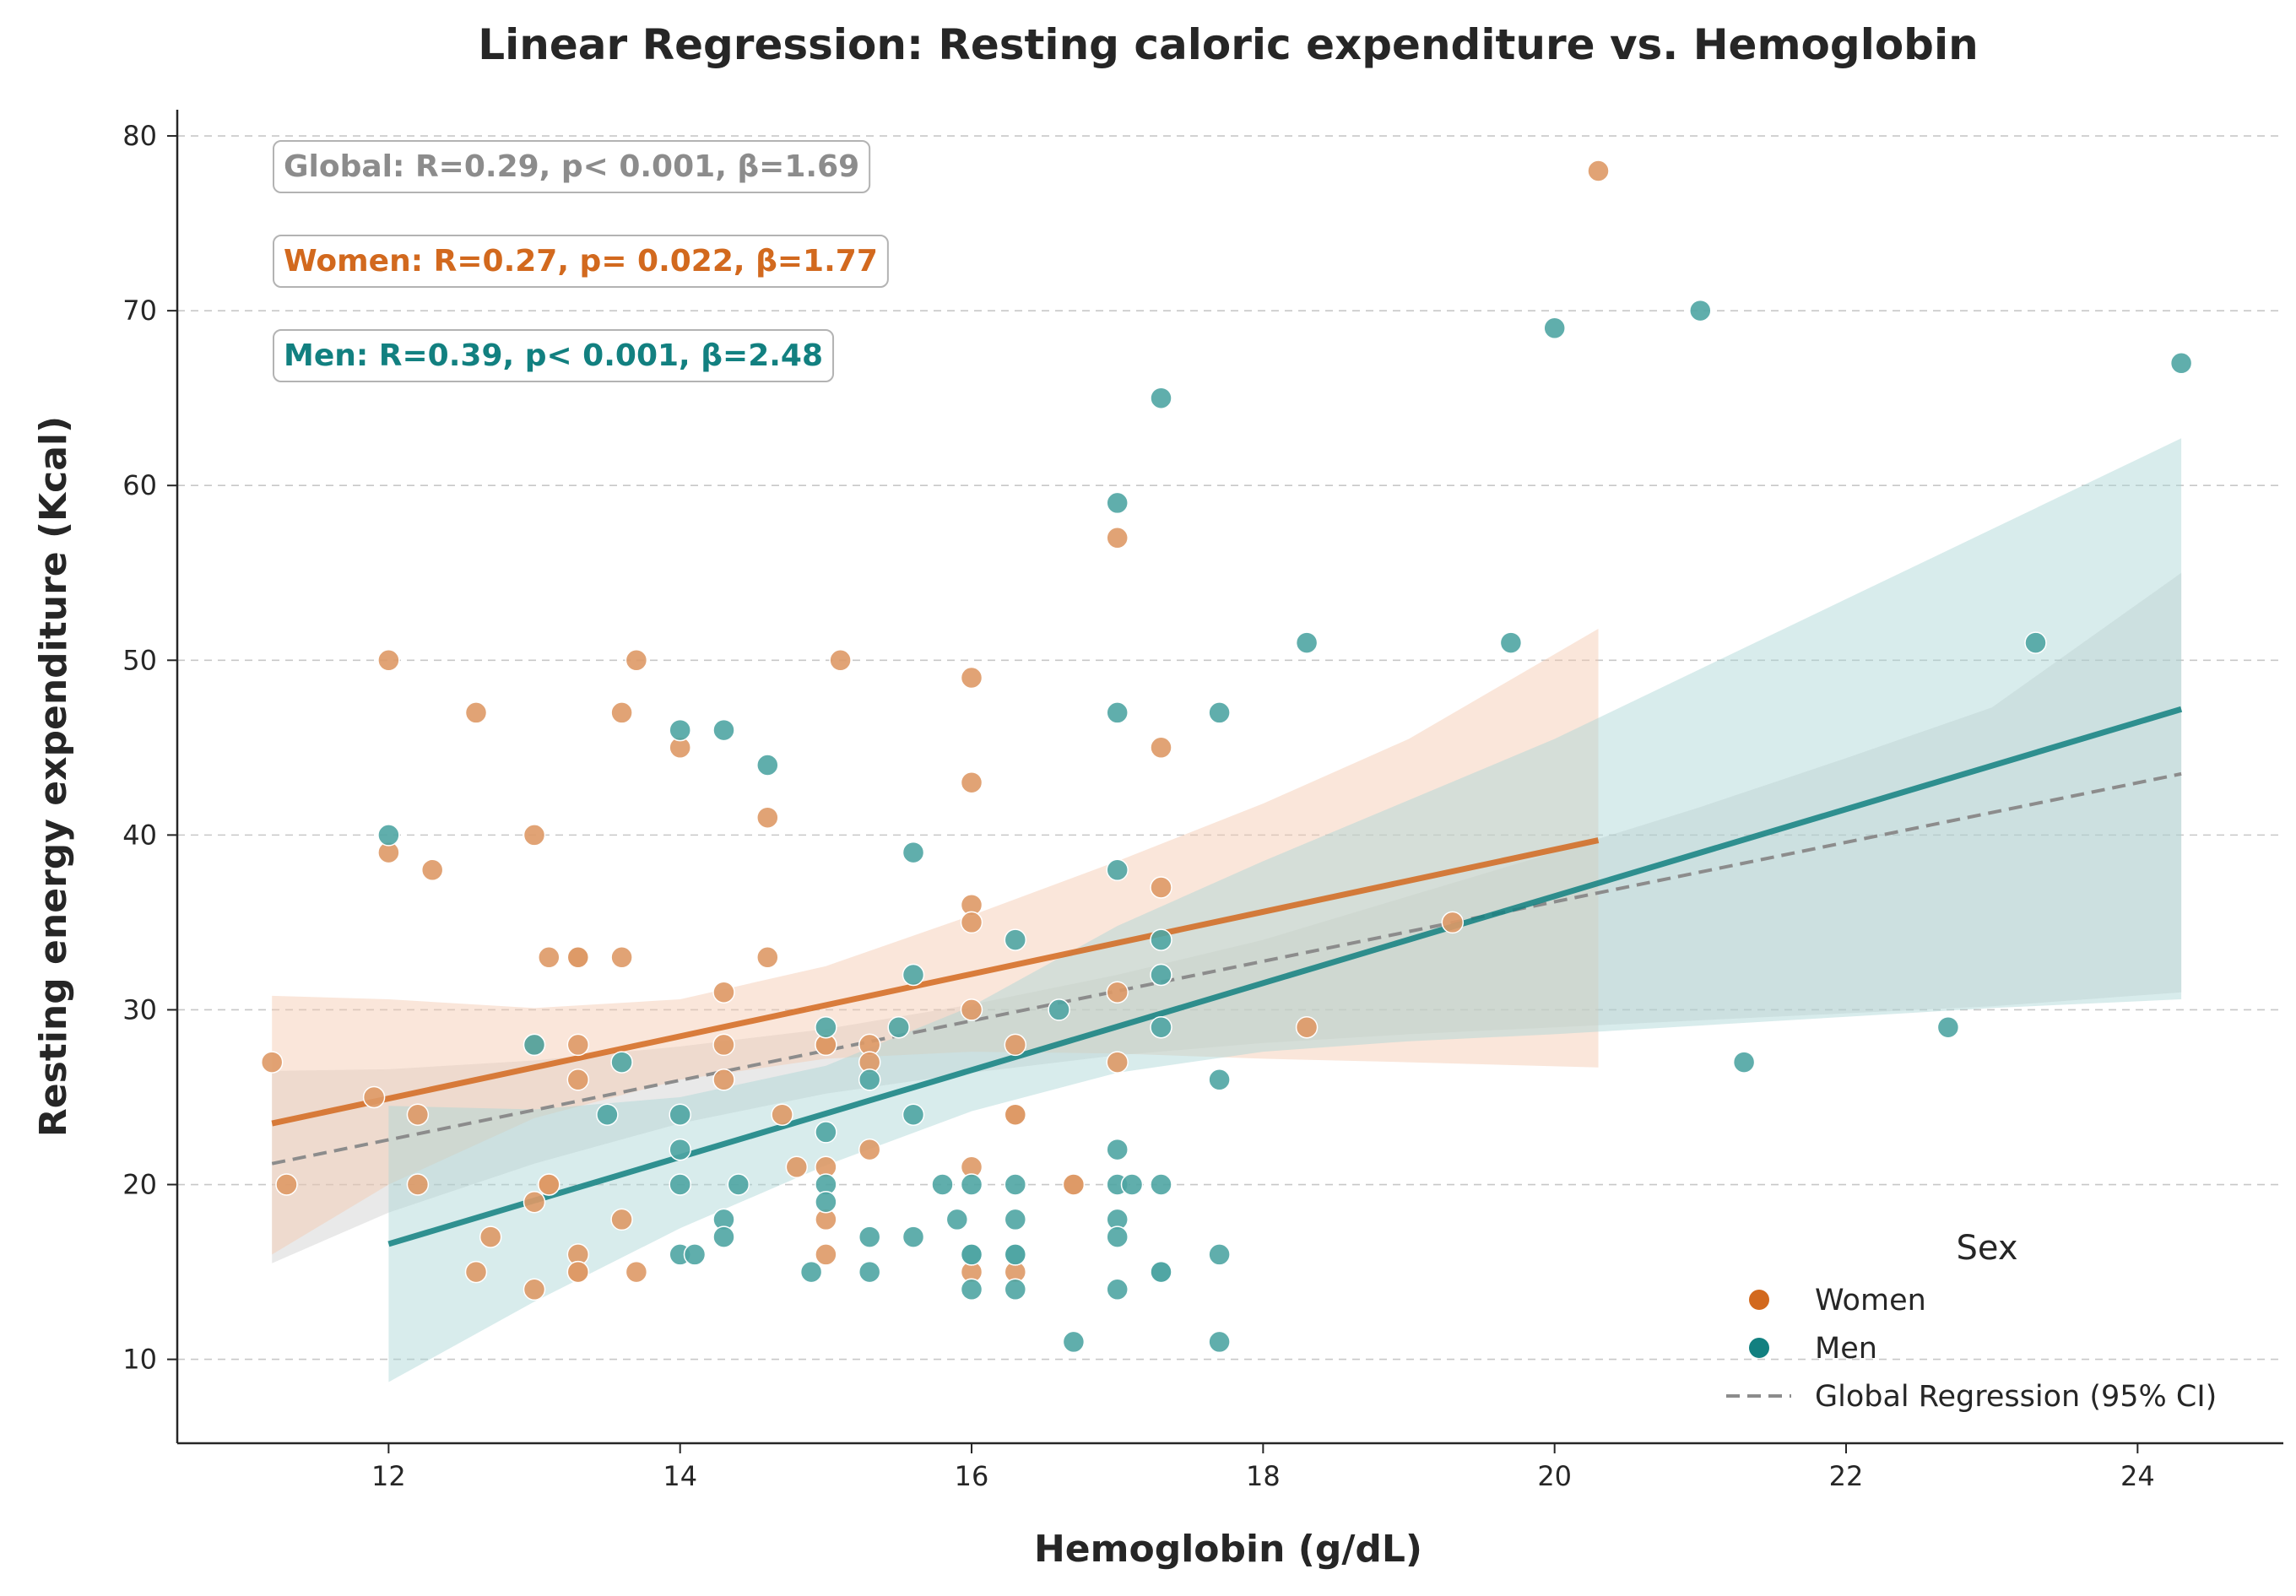 The height and width of the screenshot is (1596, 2296). I want to click on women-annotation: Women: R=0.27, p= 0.022, β=1.77, so click(581, 261).